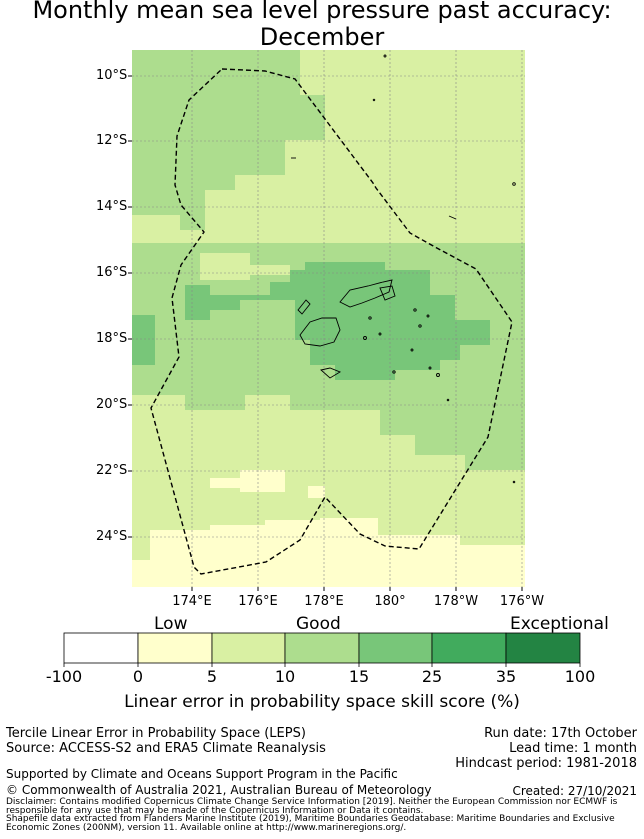 The width and height of the screenshot is (644, 839). What do you see at coordinates (559, 624) in the screenshot?
I see `colorbar-category-exceptional: Exceptional` at bounding box center [559, 624].